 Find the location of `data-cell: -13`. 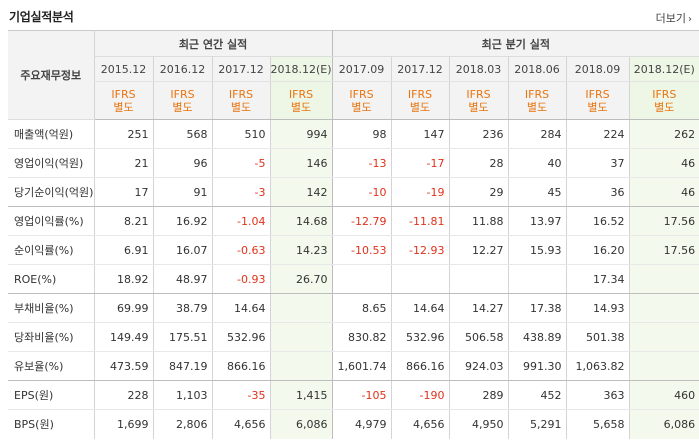

data-cell: -13 is located at coordinates (361, 163).